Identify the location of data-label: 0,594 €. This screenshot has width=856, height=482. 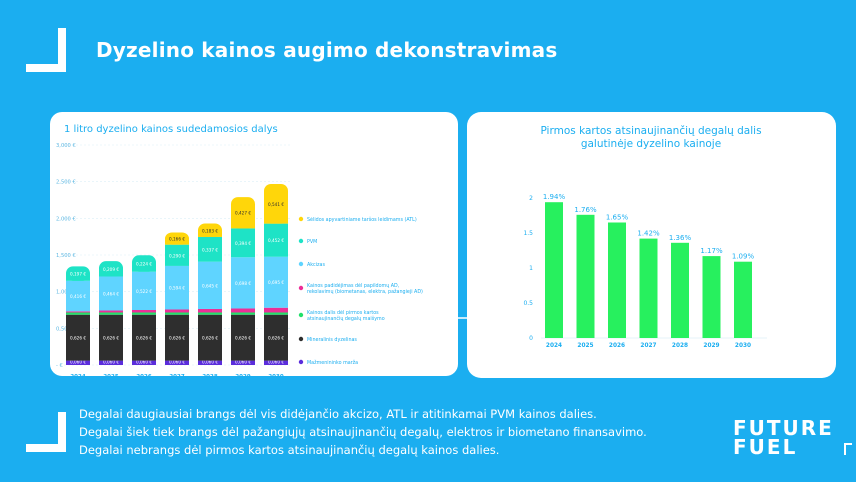
(177, 288).